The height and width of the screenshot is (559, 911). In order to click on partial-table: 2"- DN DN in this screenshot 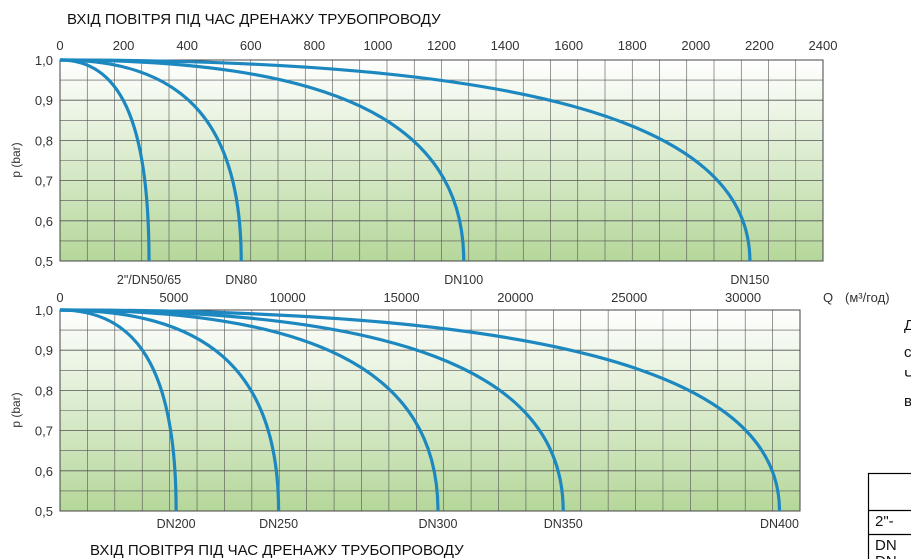, I will do `click(889, 515)`.